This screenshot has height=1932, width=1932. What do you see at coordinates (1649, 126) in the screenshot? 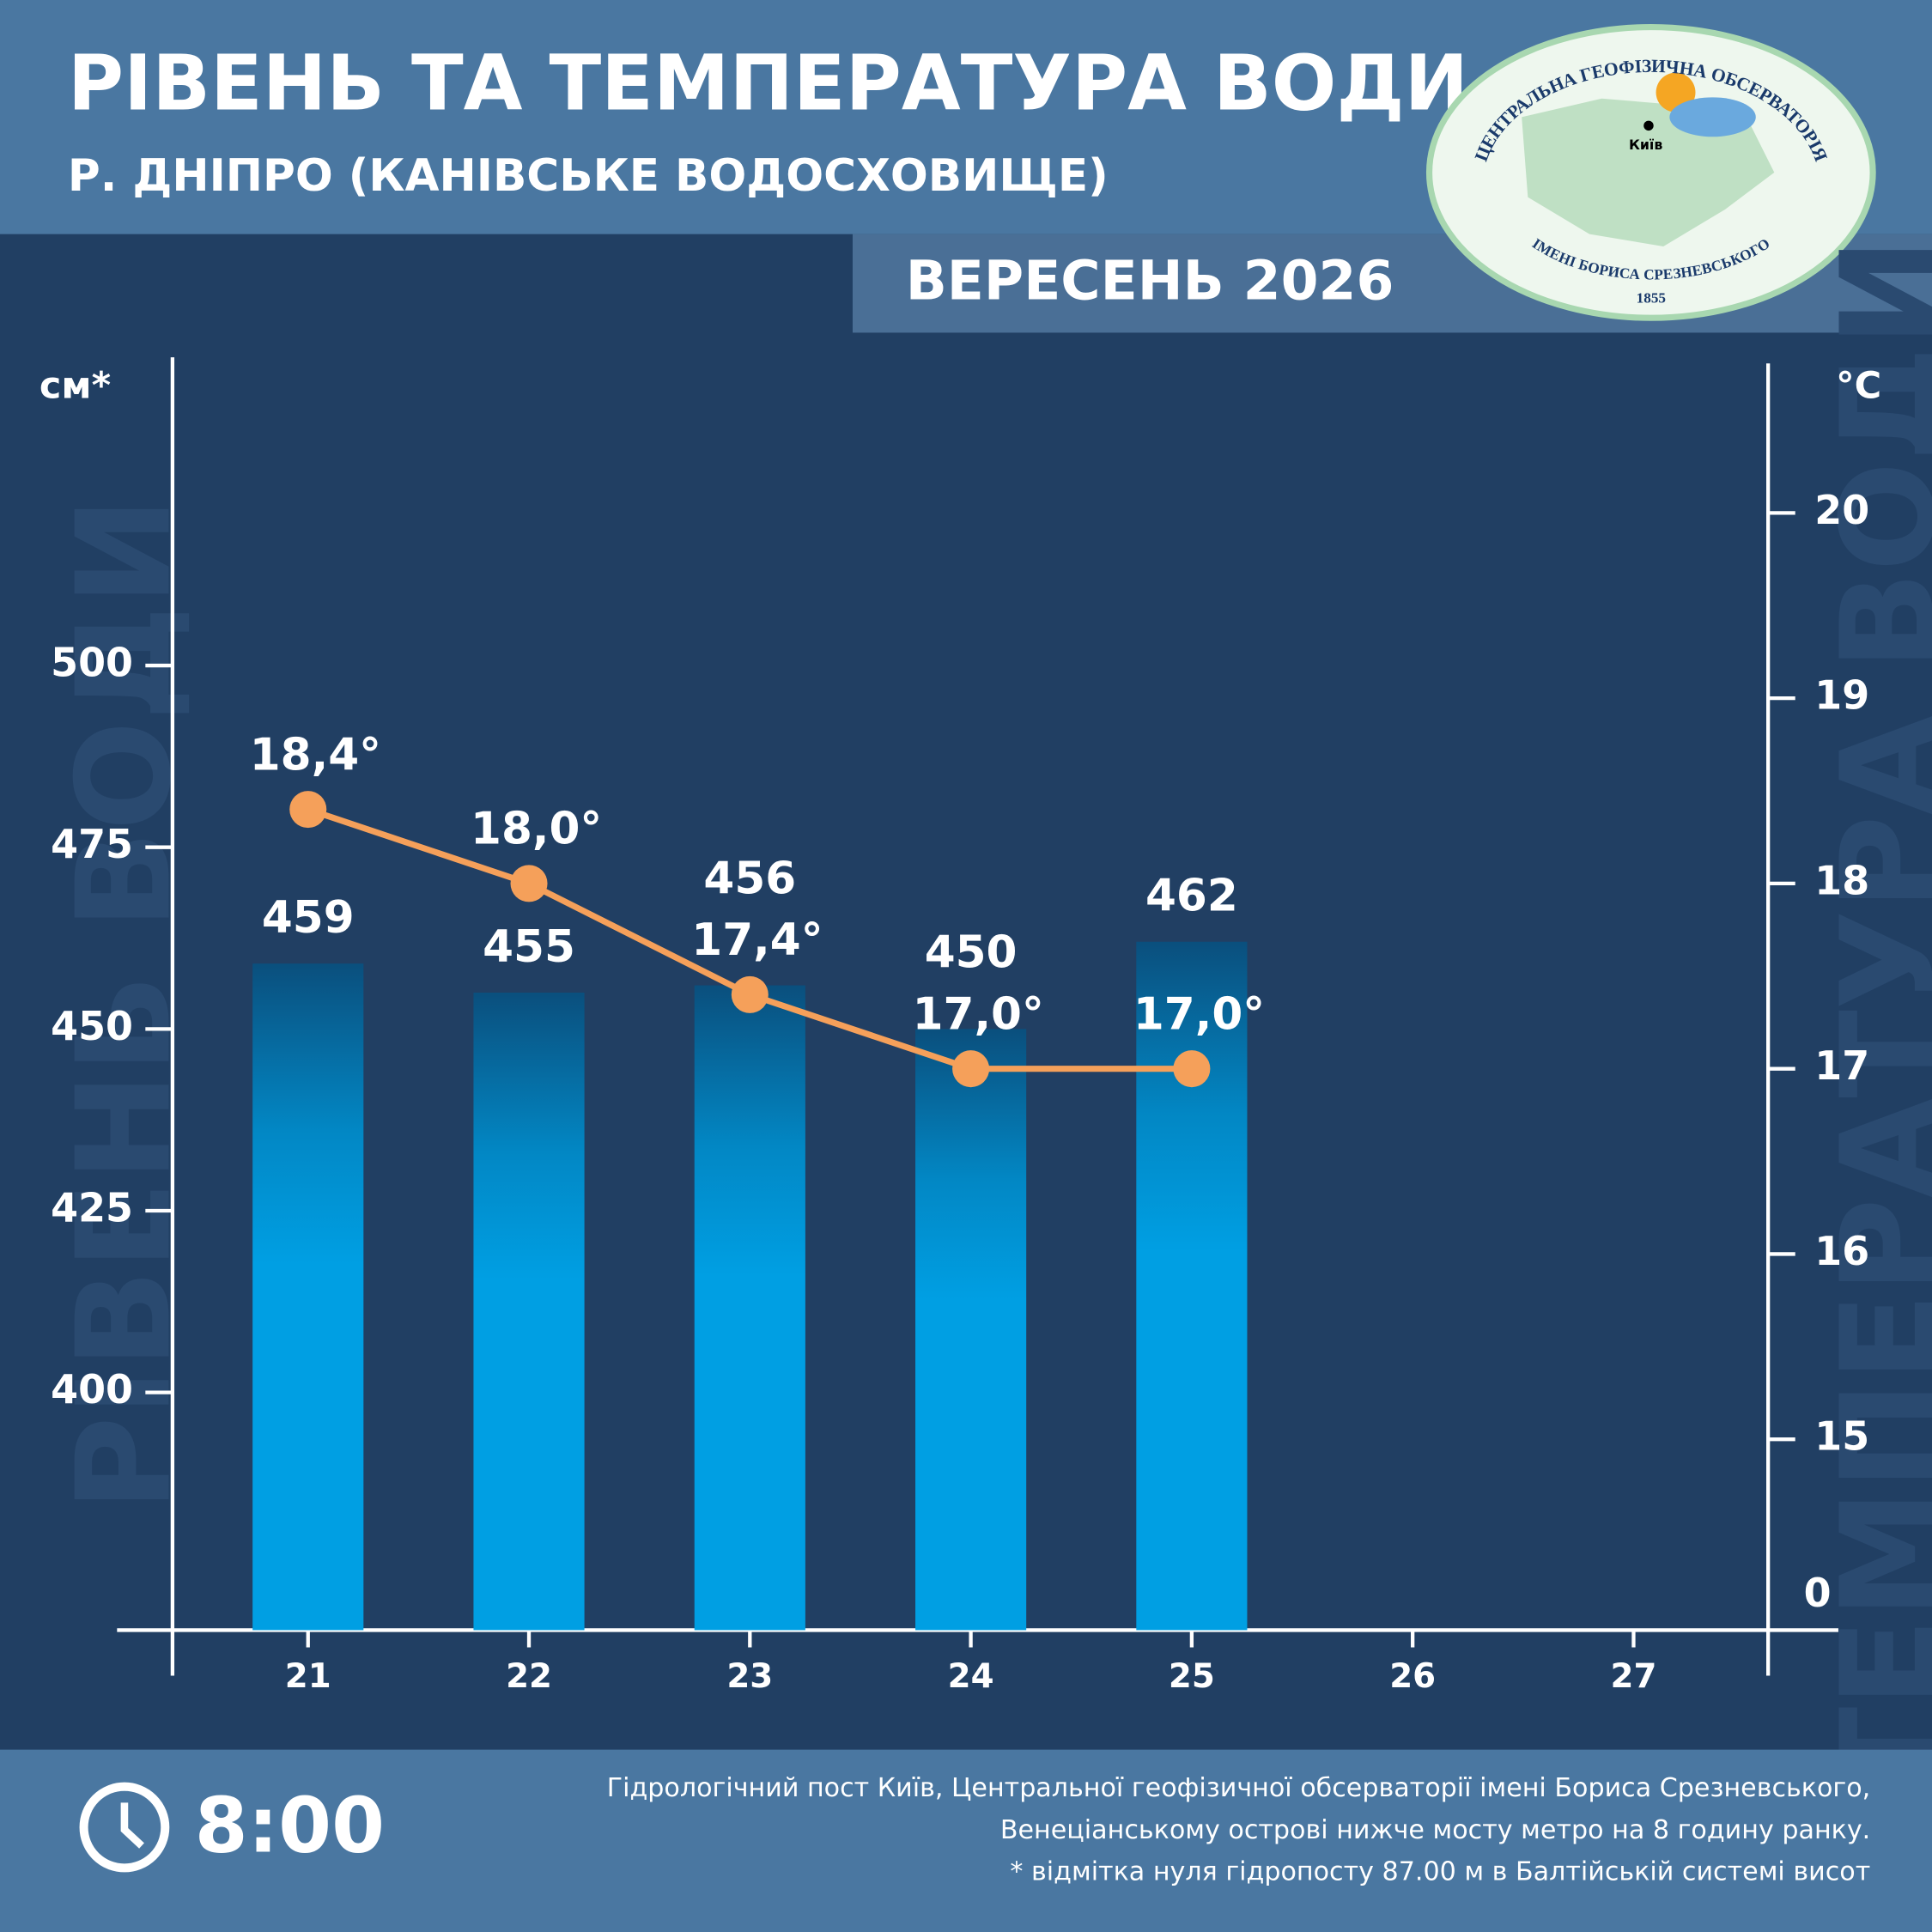
I see `logo-dot` at bounding box center [1649, 126].